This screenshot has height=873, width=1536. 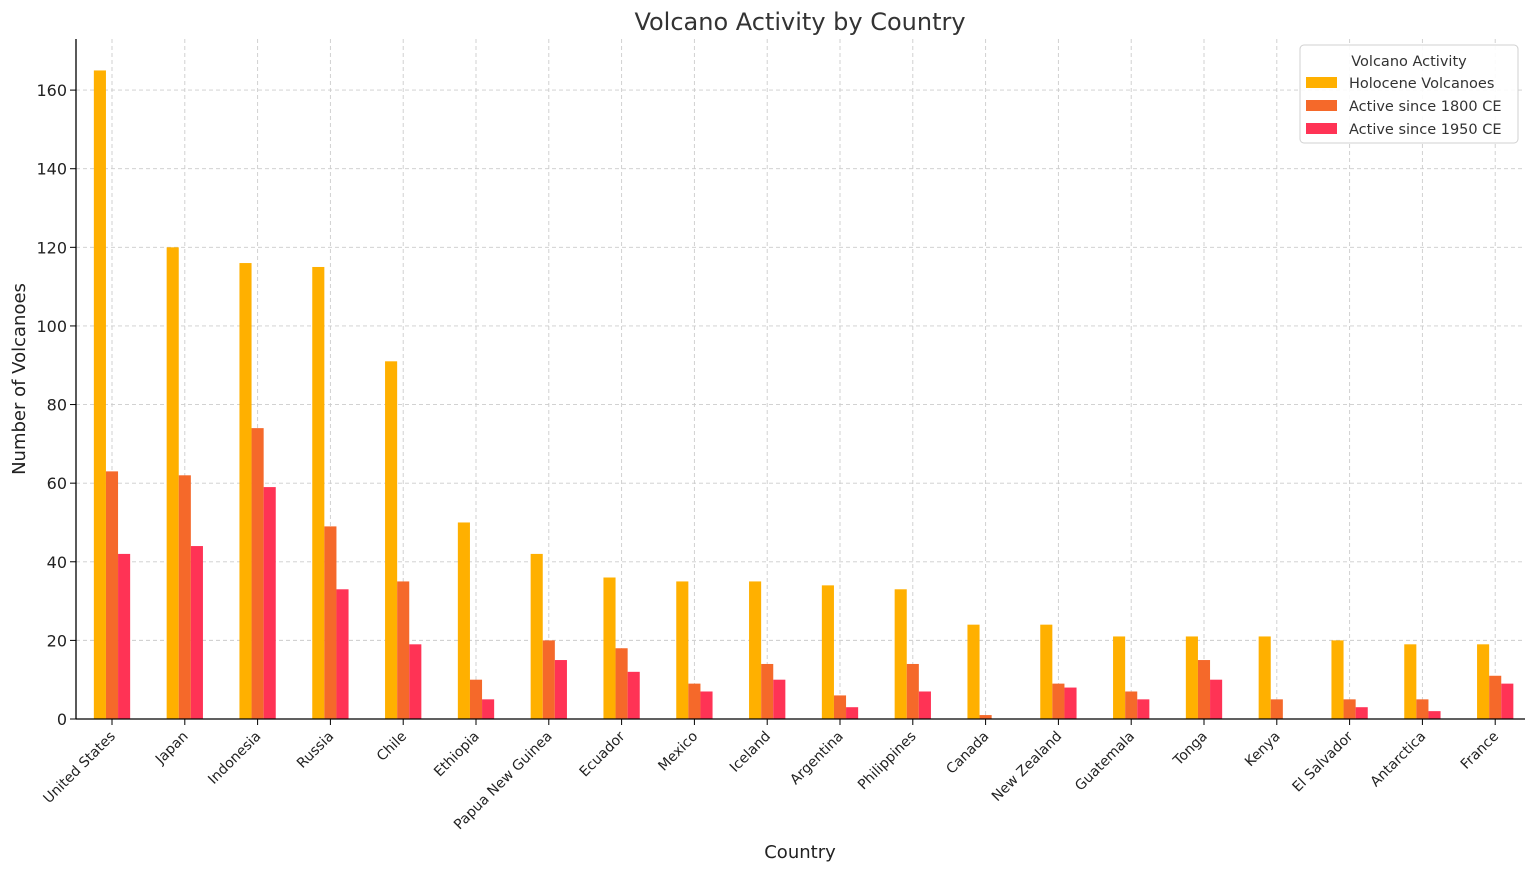 I want to click on x-tick-label: Chile, so click(x=392, y=747).